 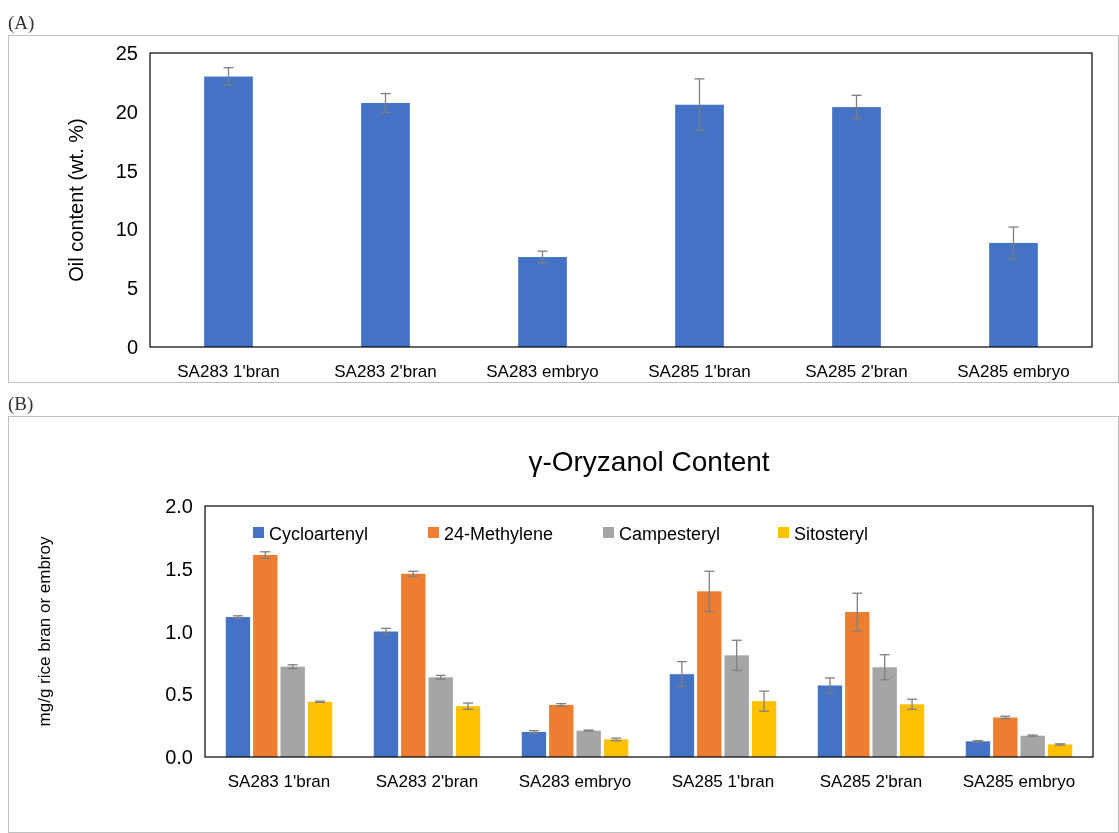 I want to click on y-tick-label: 5, so click(x=132, y=288).